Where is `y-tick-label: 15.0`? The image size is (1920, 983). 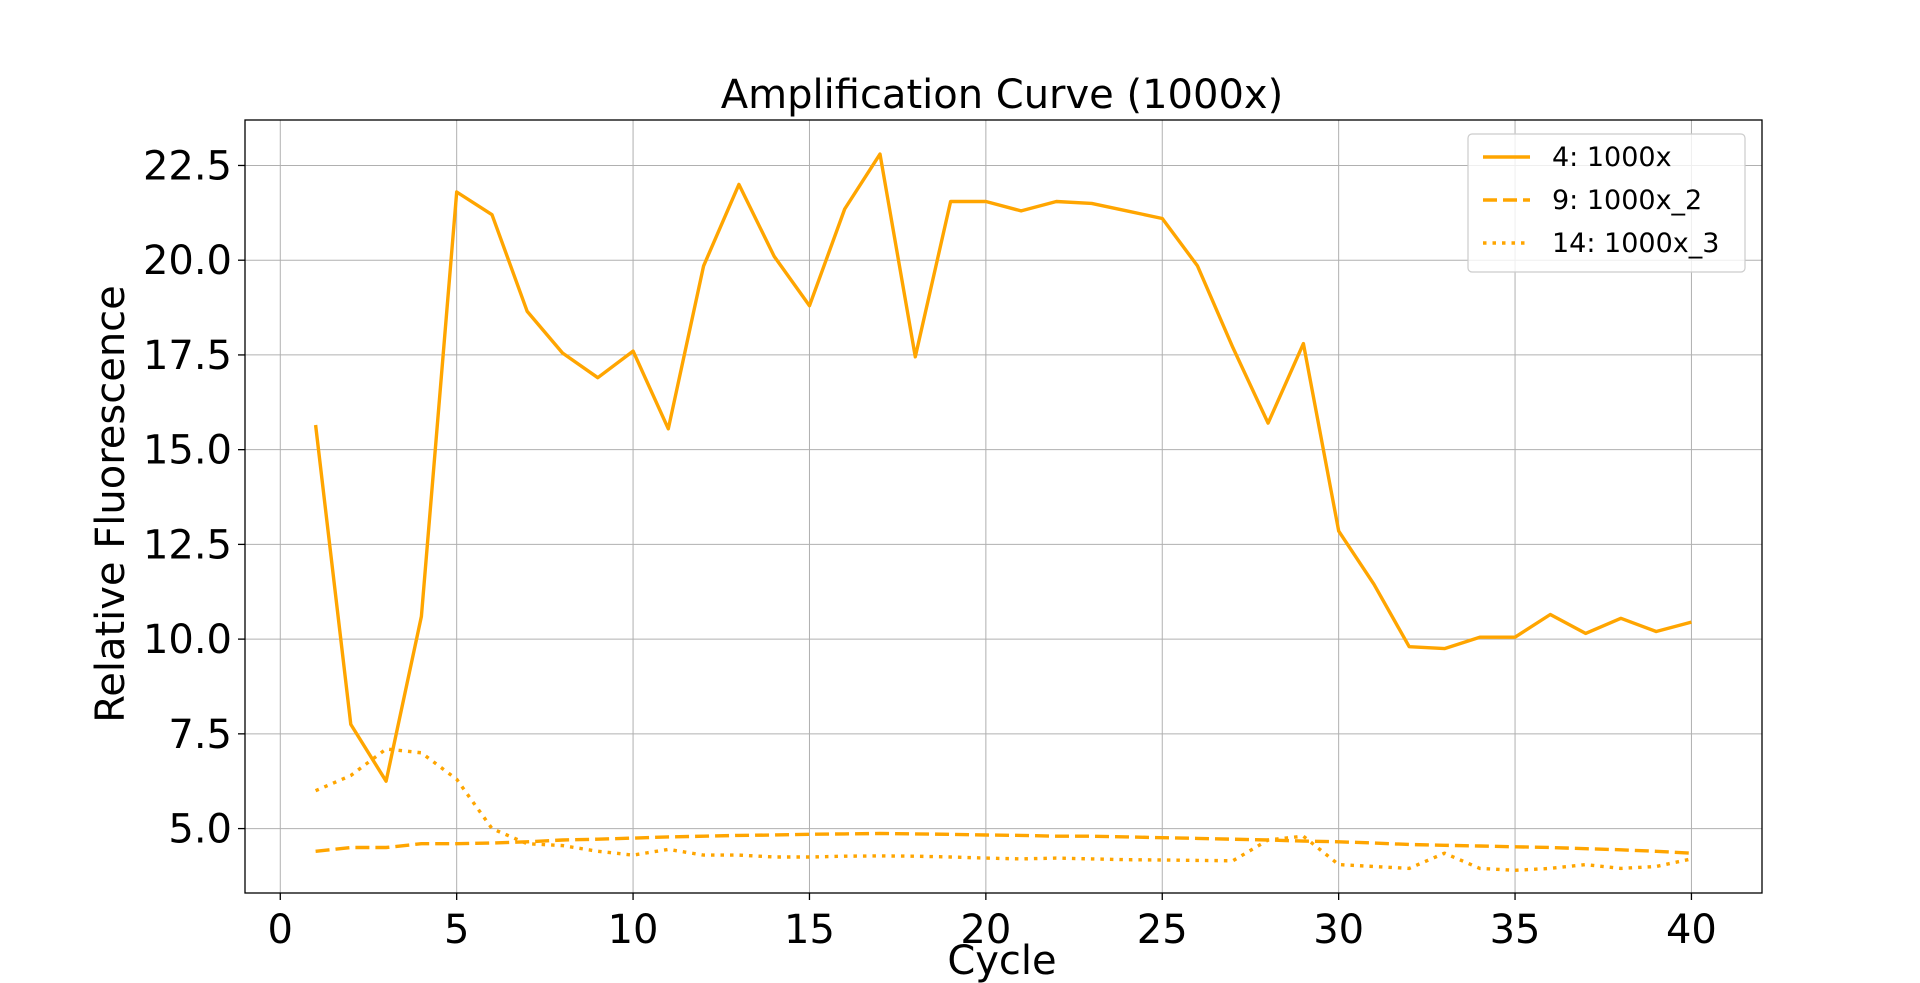 y-tick-label: 15.0 is located at coordinates (187, 451).